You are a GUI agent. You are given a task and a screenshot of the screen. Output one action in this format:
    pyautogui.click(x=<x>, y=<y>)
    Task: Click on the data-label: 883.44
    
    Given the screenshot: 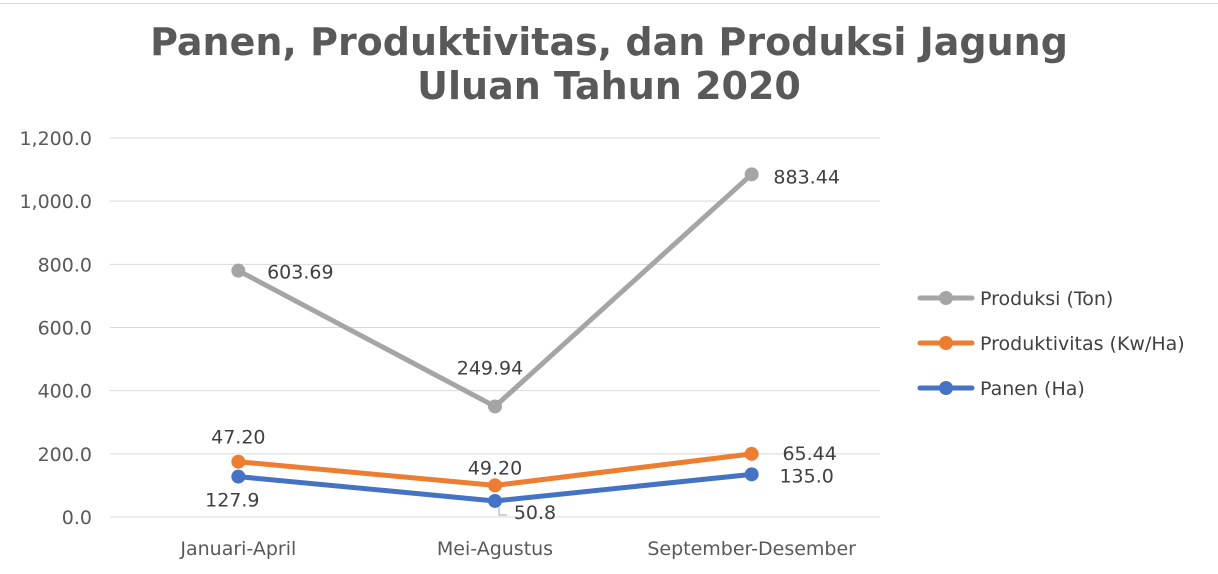 What is the action you would take?
    pyautogui.click(x=806, y=177)
    